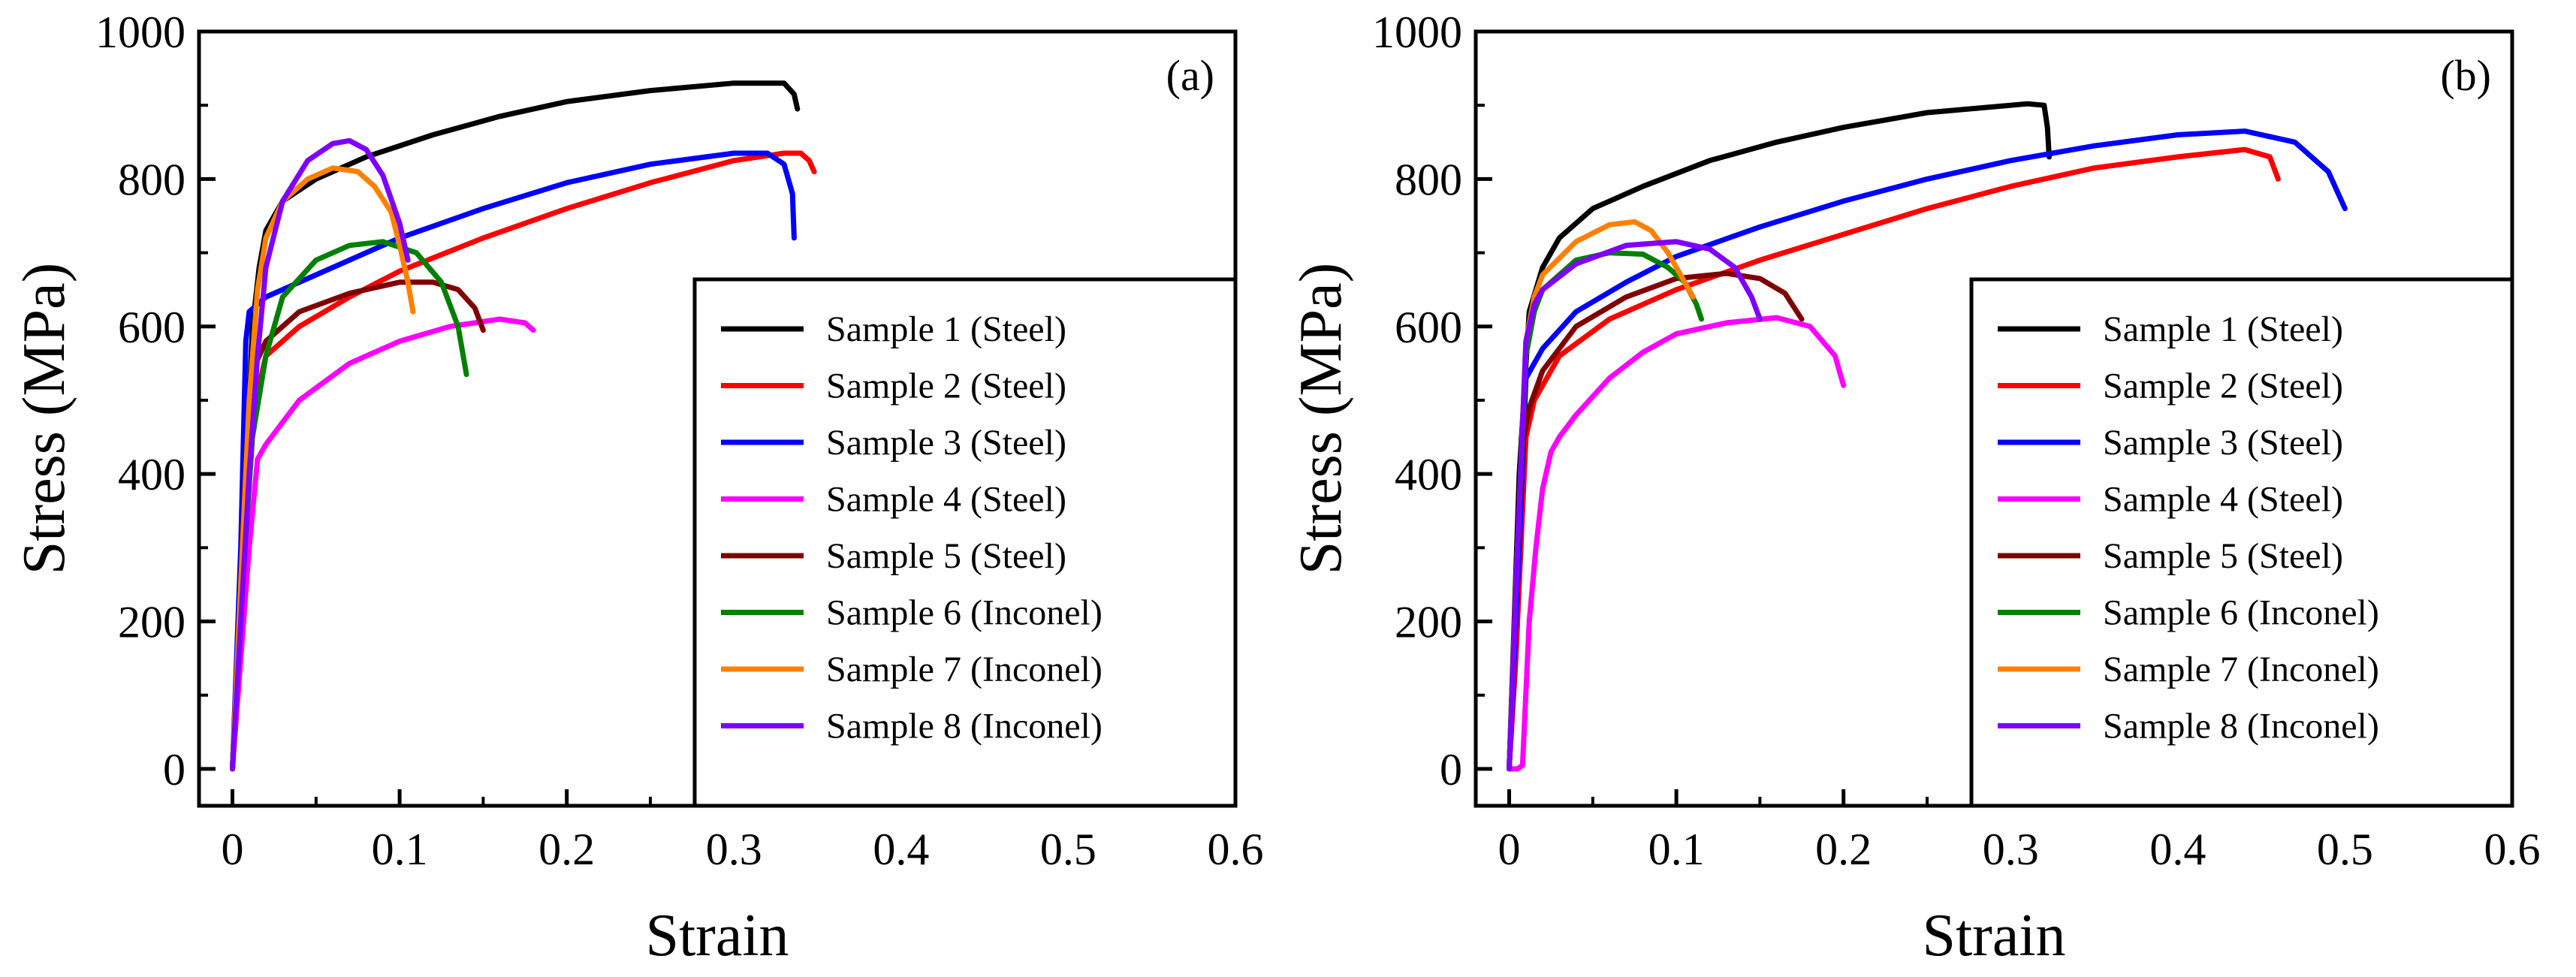  What do you see at coordinates (1190, 75) in the screenshot?
I see `panel-label: (a)` at bounding box center [1190, 75].